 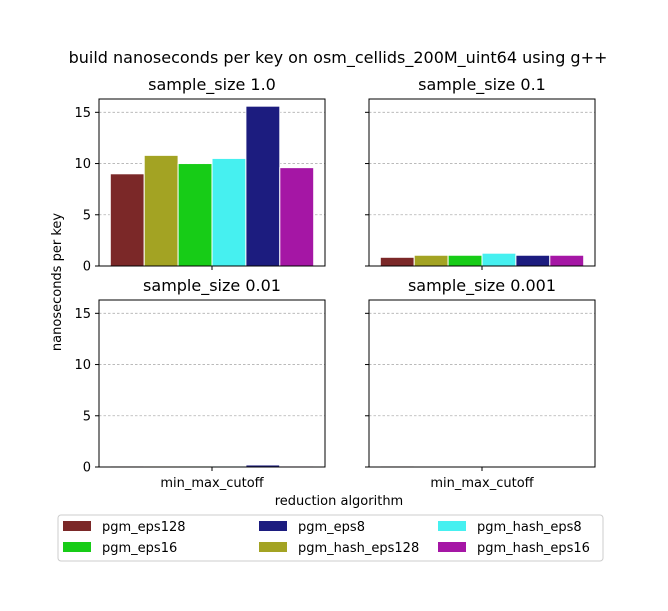 I want to click on legend-item: pgm_hash_eps8, so click(x=510, y=527).